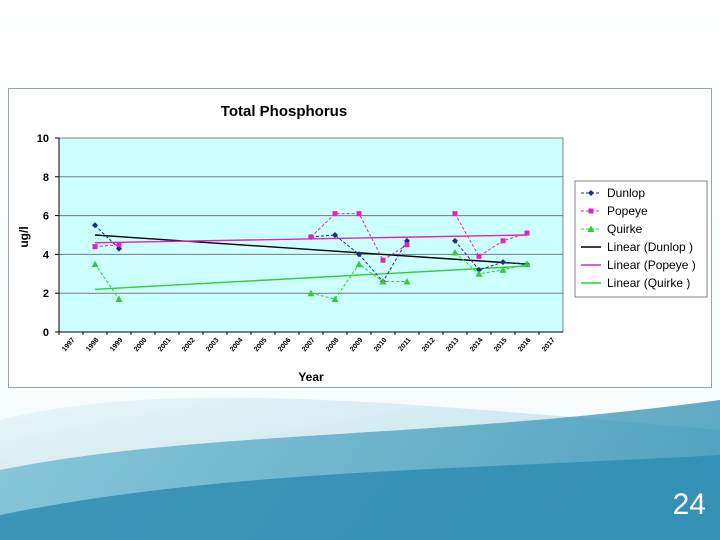  Describe the element at coordinates (164, 345) in the screenshot. I see `x-tick-label: 2001` at that location.